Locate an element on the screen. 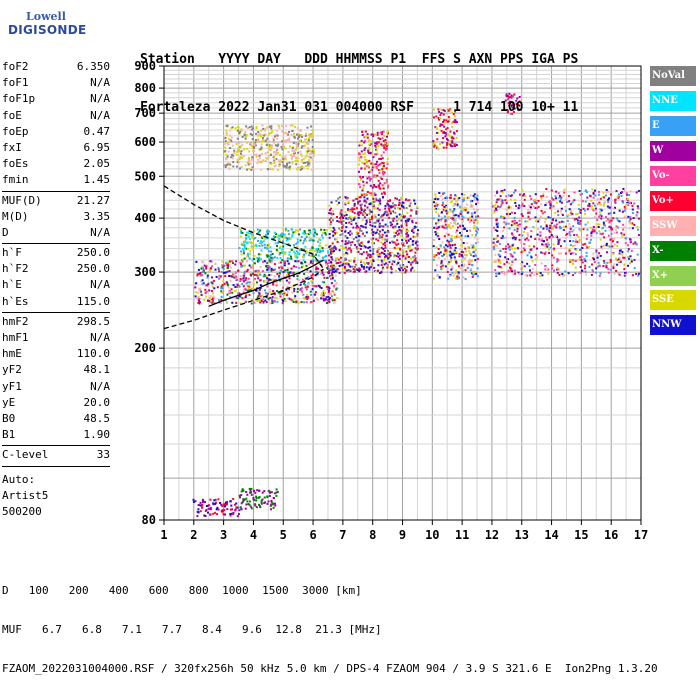  param-value: N/A is located at coordinates (100, 115).